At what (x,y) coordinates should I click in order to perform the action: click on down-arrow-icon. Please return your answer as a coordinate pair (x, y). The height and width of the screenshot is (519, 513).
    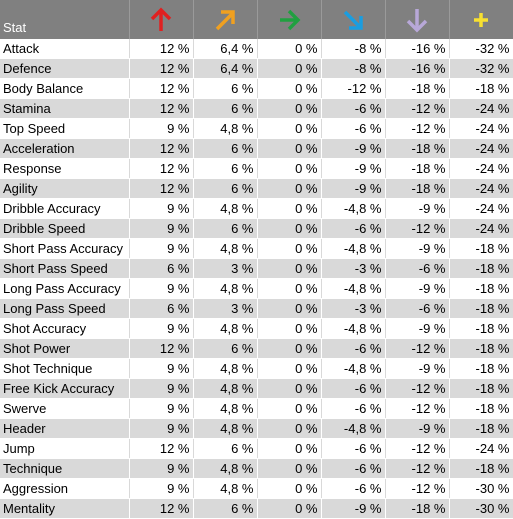
    Looking at the image, I should click on (417, 20).